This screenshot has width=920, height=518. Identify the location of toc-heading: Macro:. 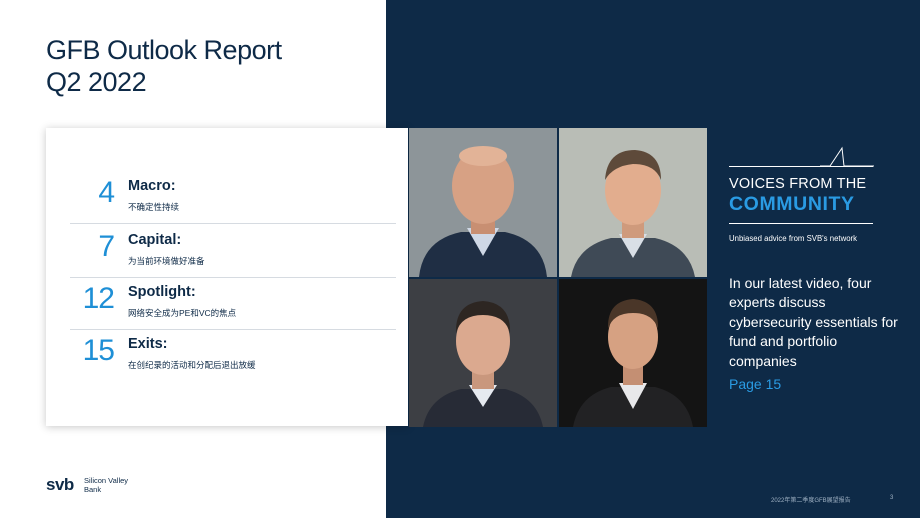
(152, 186).